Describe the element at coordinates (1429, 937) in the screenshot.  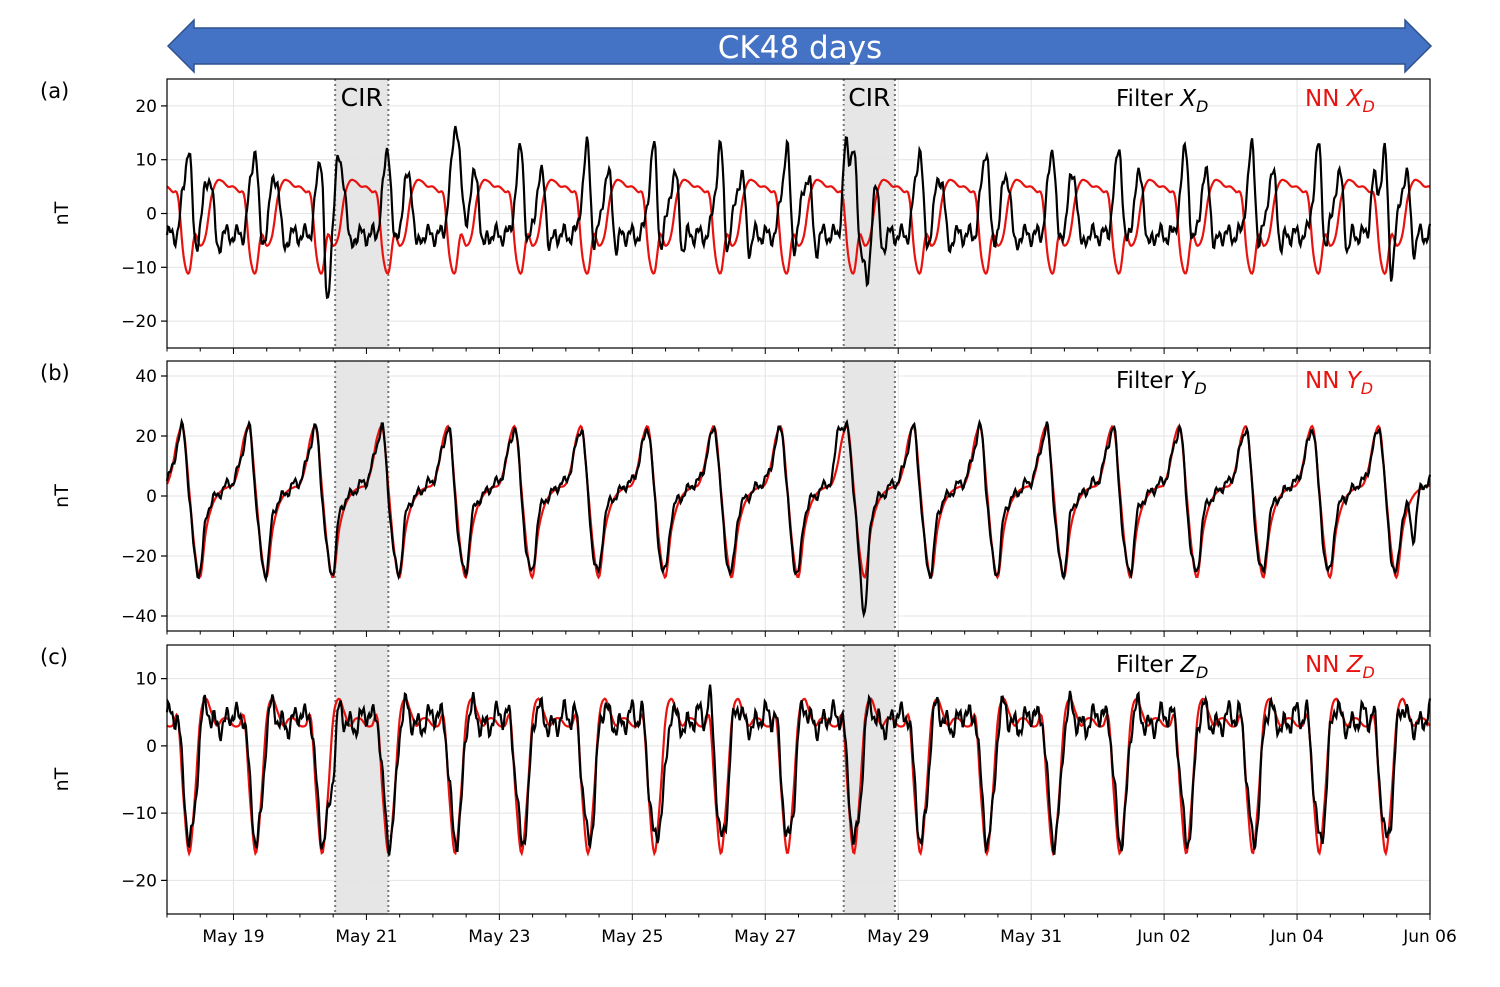
I see `x-tick-label: Jun 06` at that location.